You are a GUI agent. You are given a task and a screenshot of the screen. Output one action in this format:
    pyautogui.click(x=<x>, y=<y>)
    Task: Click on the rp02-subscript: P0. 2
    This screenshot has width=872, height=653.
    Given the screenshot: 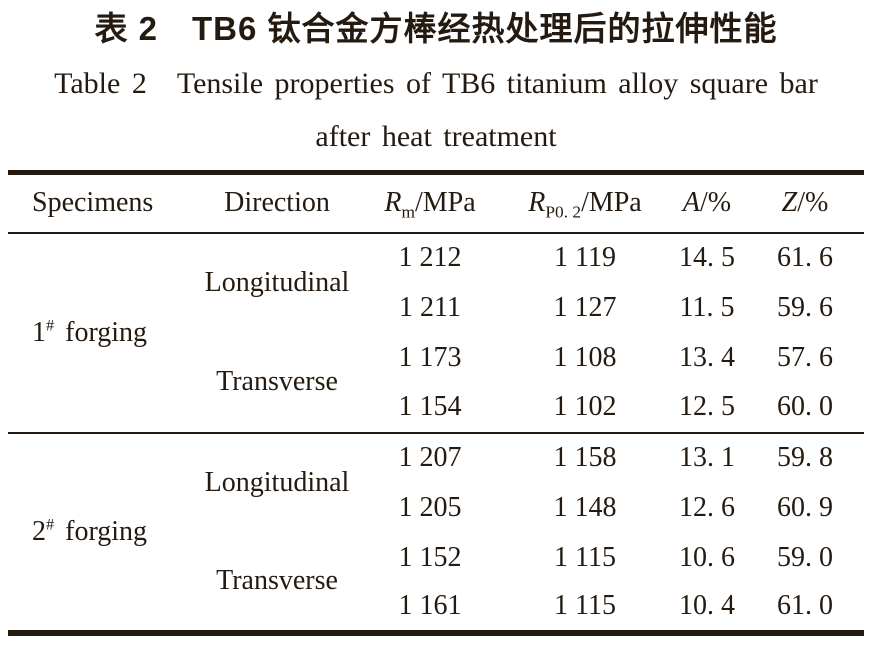 What is the action you would take?
    pyautogui.click(x=563, y=212)
    